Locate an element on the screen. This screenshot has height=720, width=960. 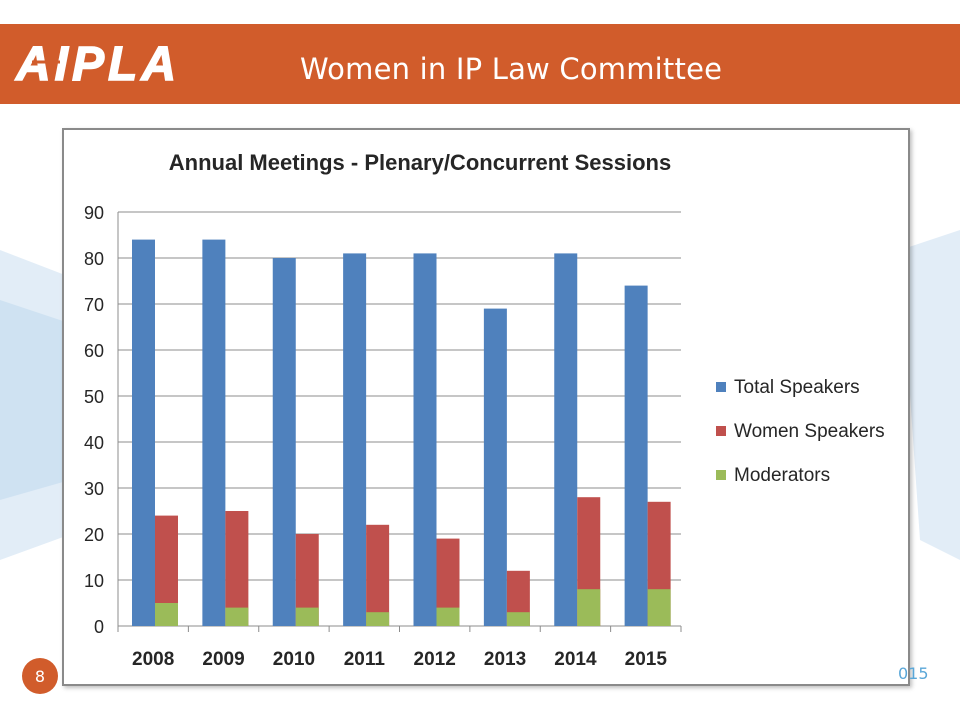
y-tick-label: 60 is located at coordinates (94, 351).